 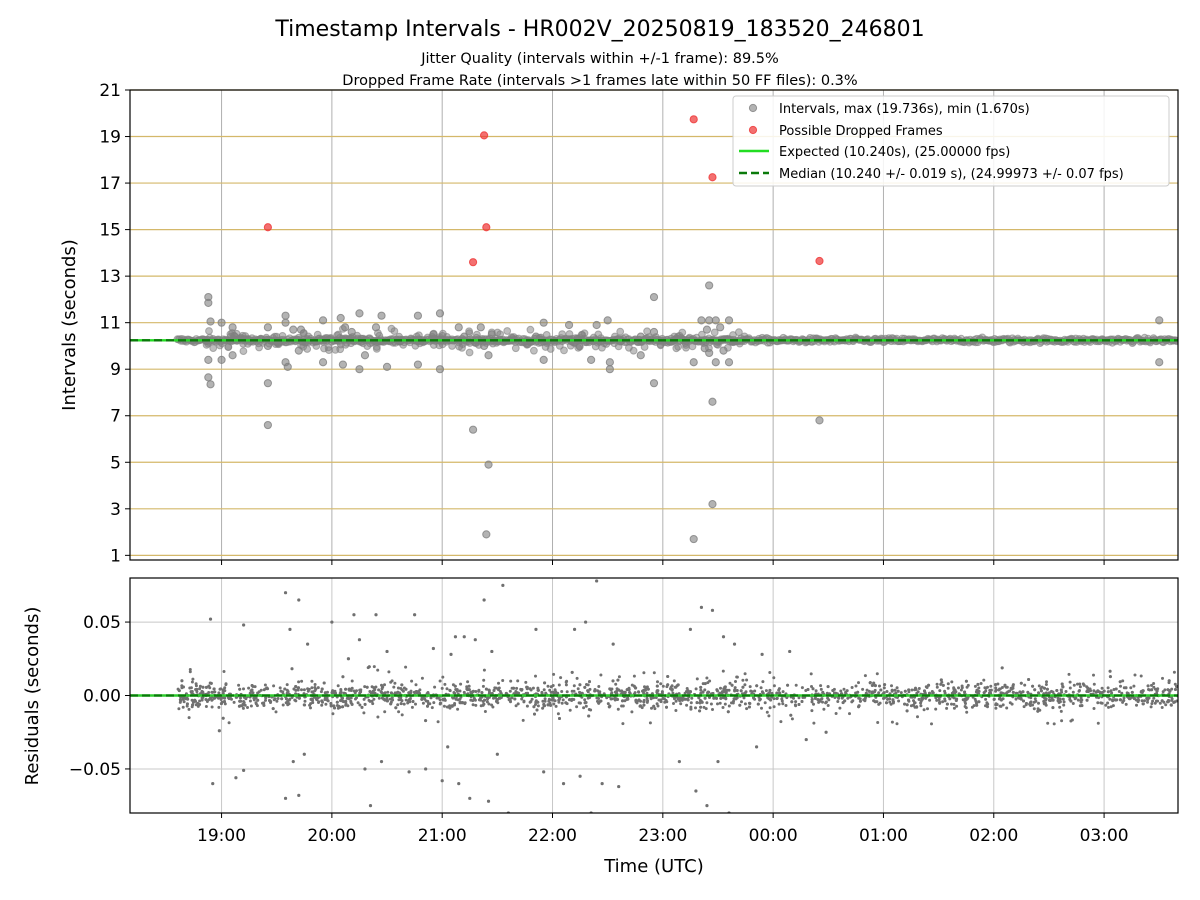 I want to click on intervals-y-tick-label: 3, so click(x=115, y=510).